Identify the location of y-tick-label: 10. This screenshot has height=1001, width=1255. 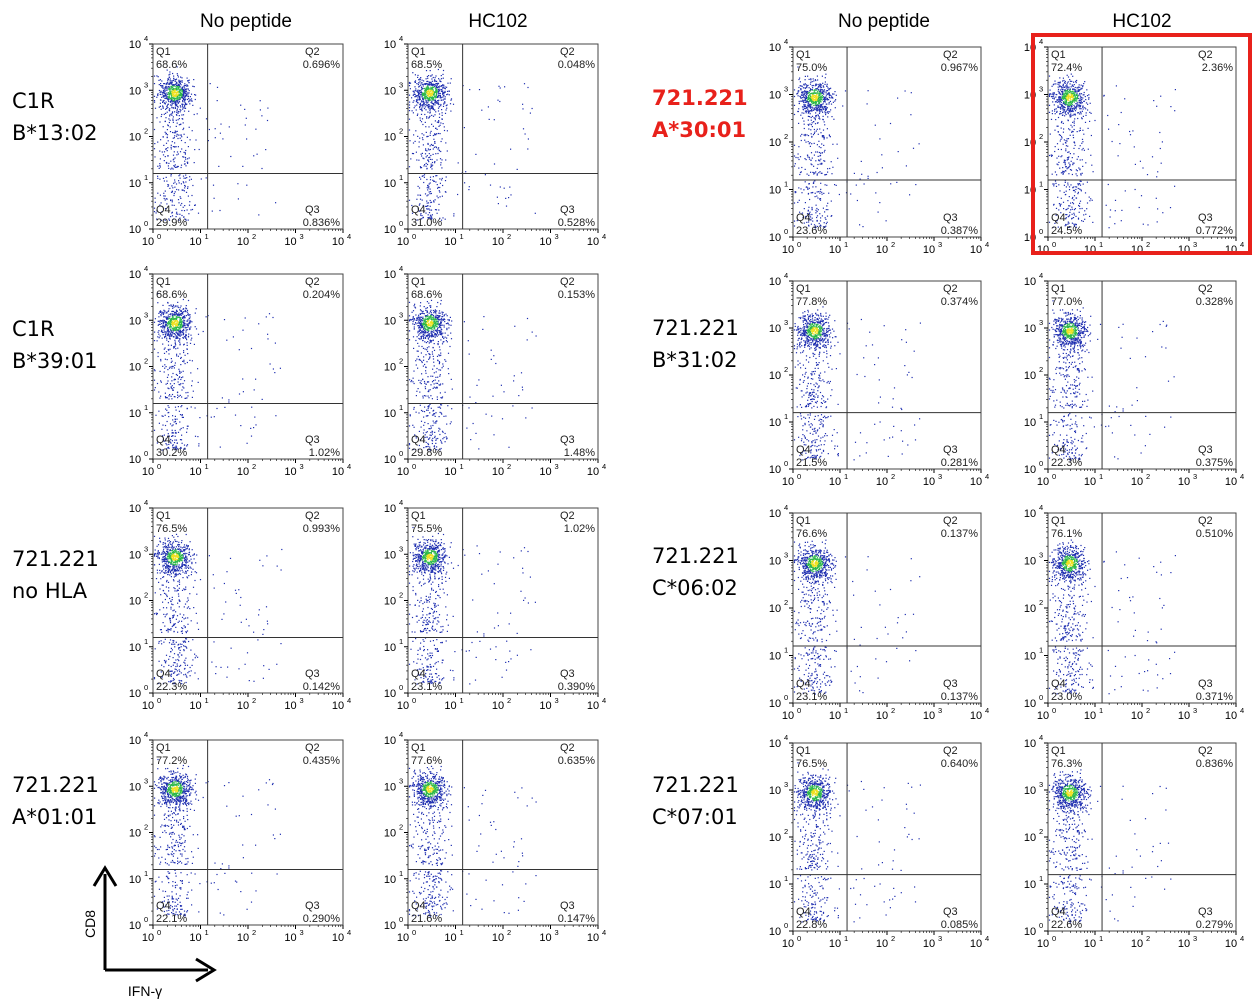
(775, 238).